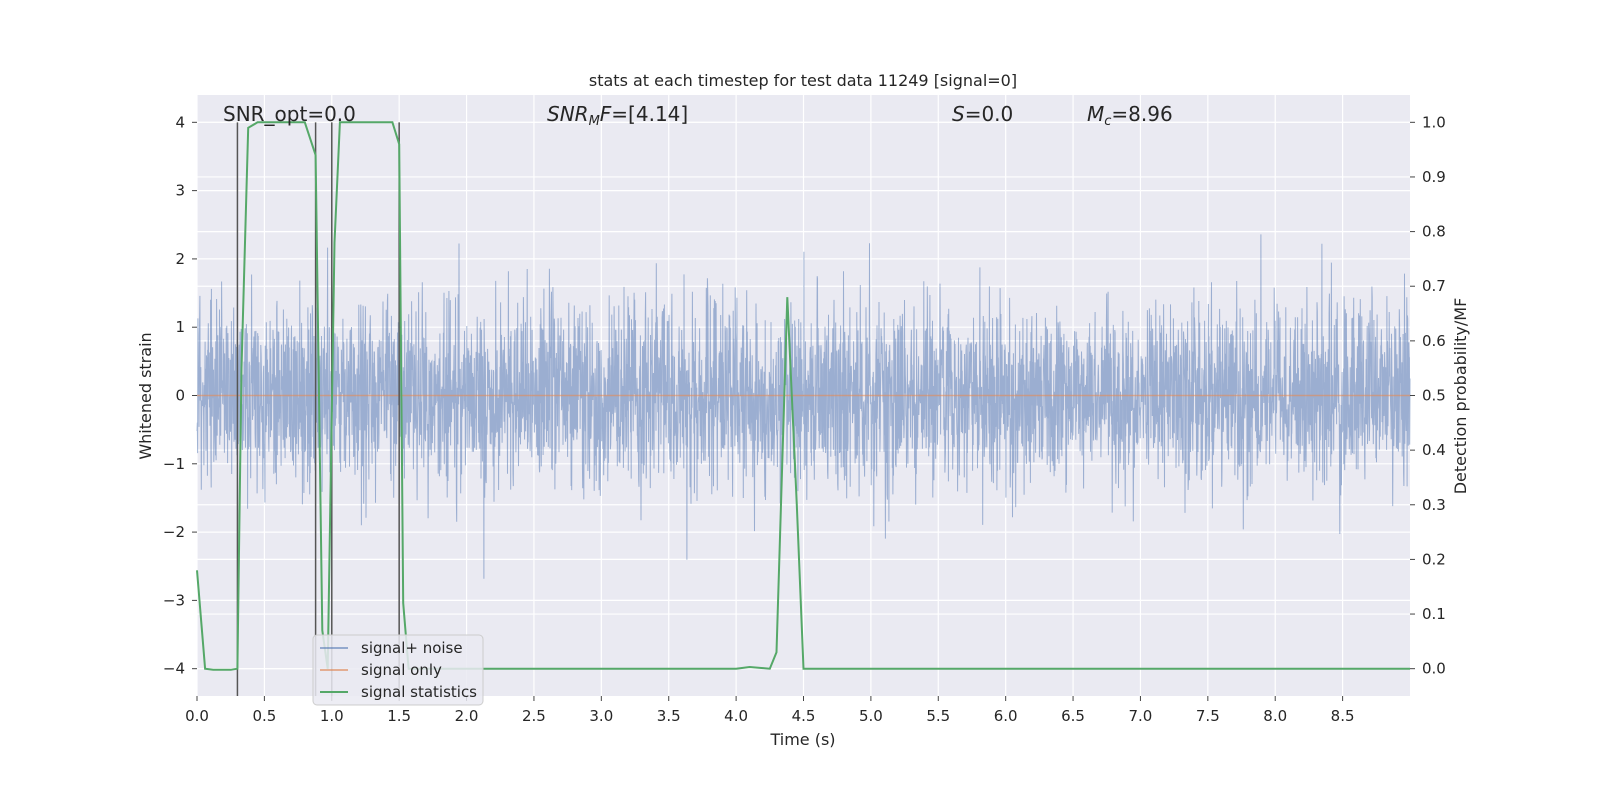  I want to click on annotation-s: S=0.0, so click(982, 114).